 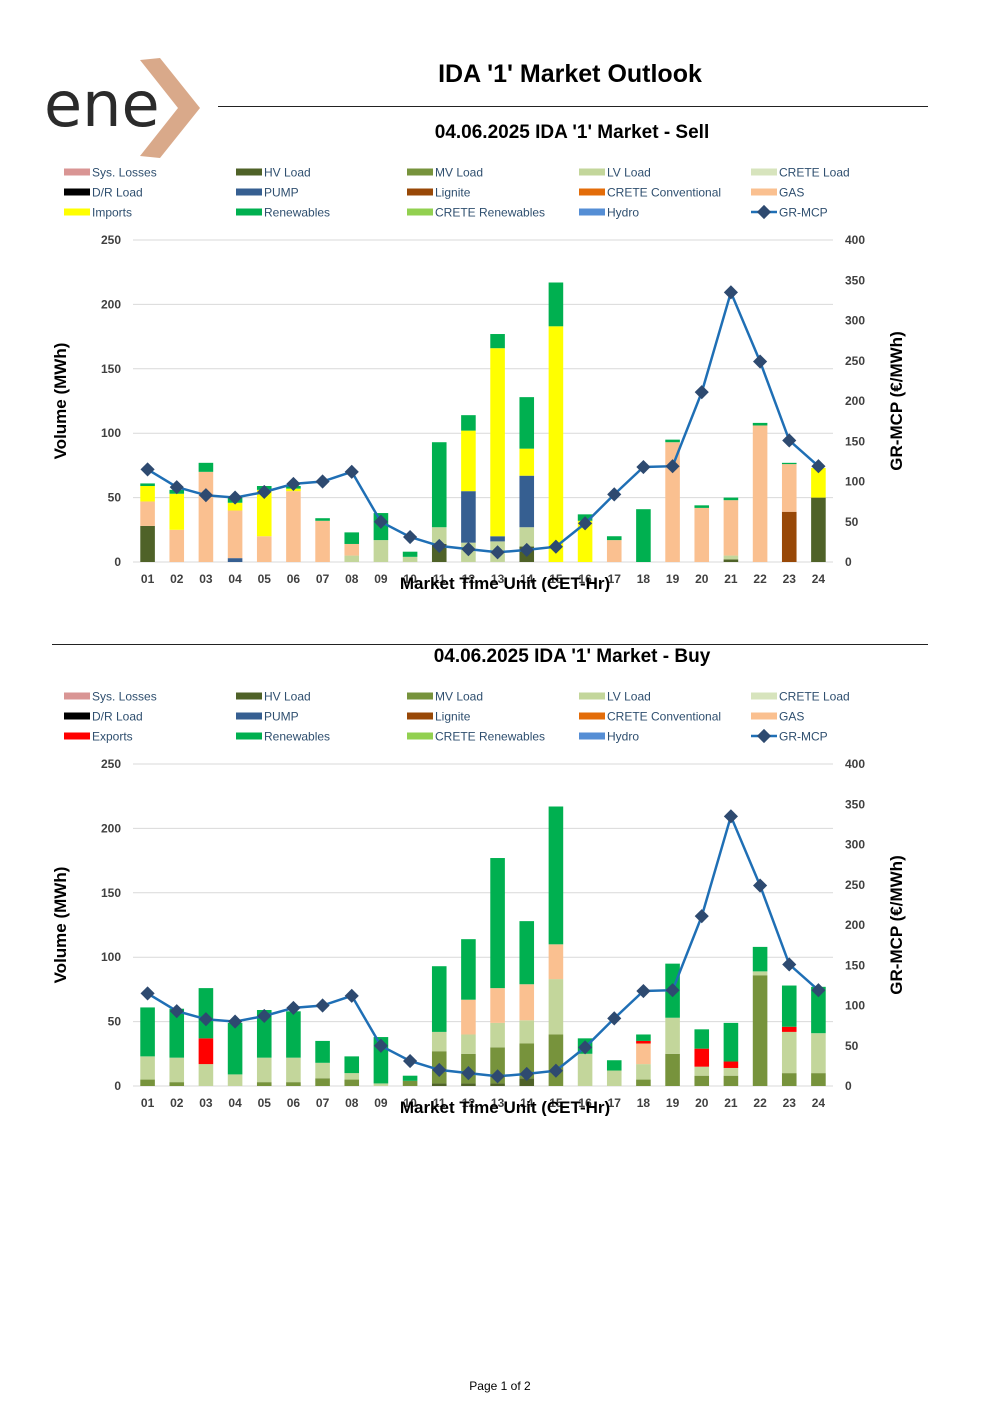 What do you see at coordinates (791, 717) in the screenshot?
I see `legend-label: GAS` at bounding box center [791, 717].